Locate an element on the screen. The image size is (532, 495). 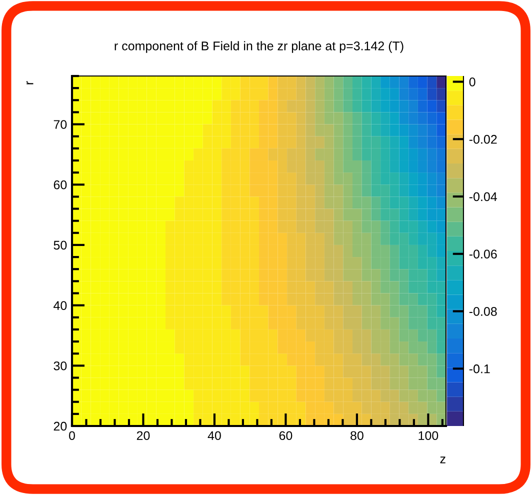
x-axis-title: z is located at coordinates (443, 460).